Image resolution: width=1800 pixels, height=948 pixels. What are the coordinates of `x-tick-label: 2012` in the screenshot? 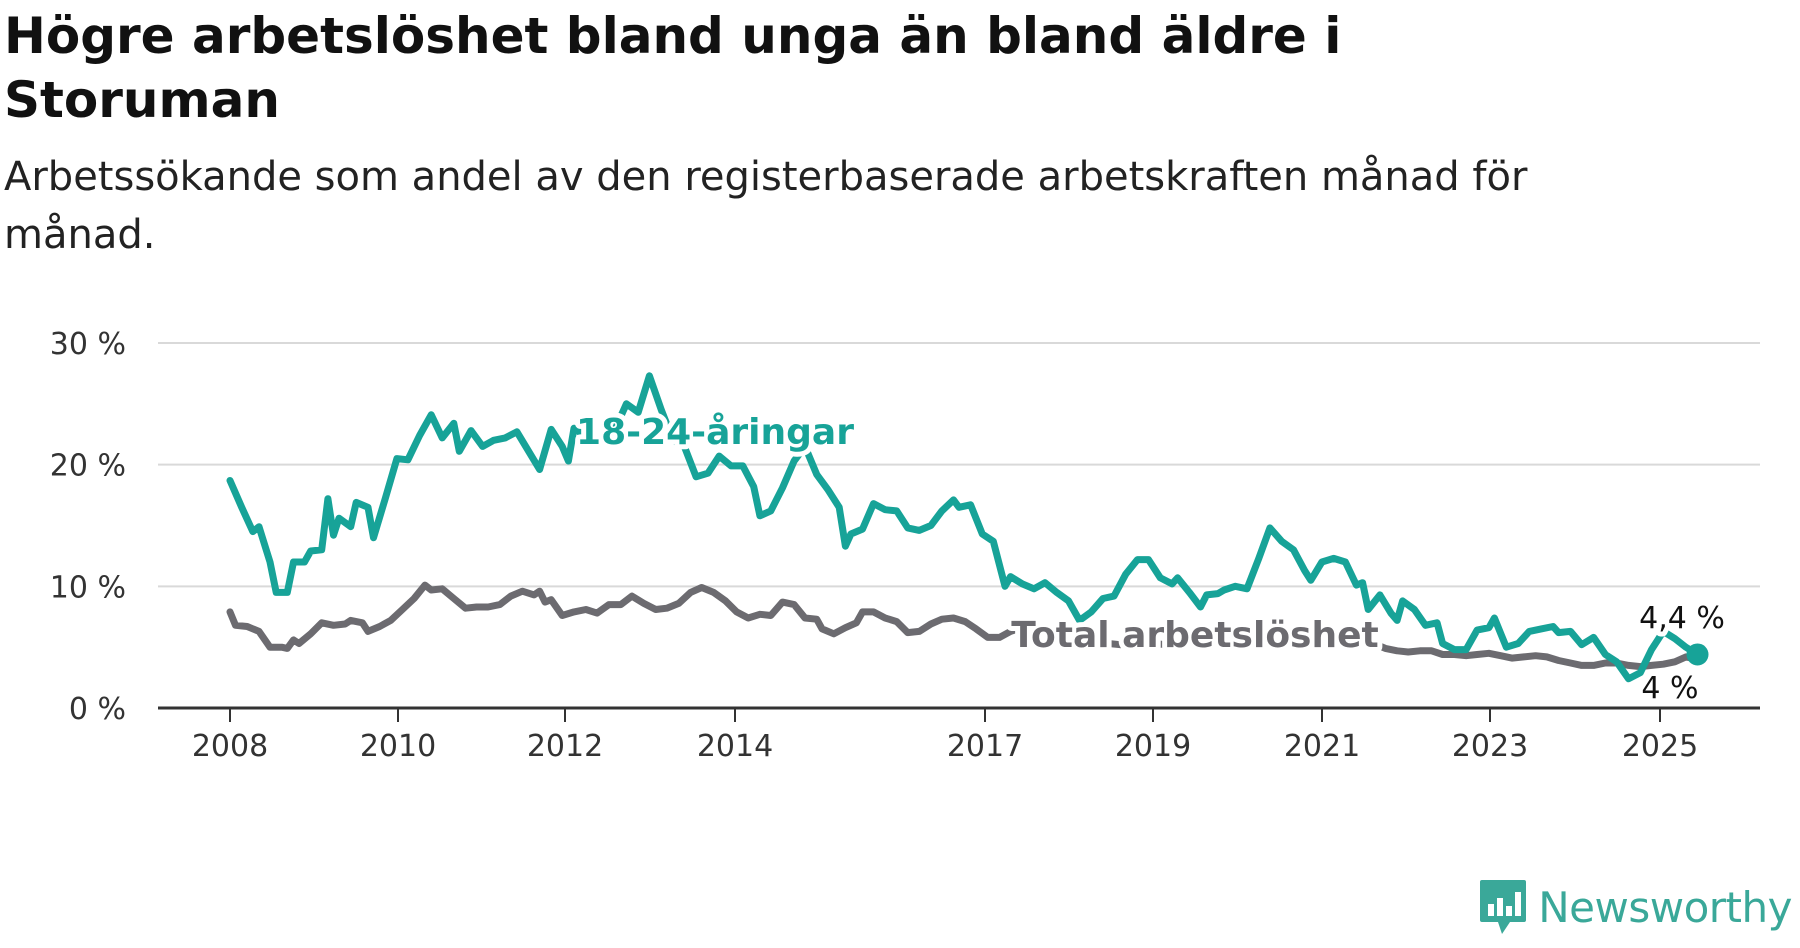 It's located at (565, 746).